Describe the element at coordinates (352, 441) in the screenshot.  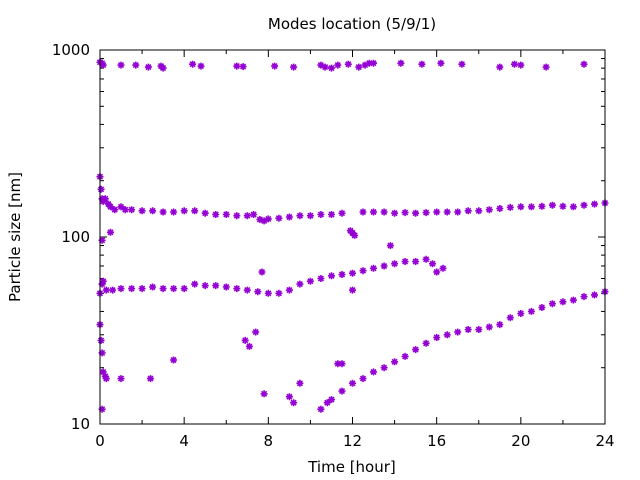
I see `x-tick-label: 12` at that location.